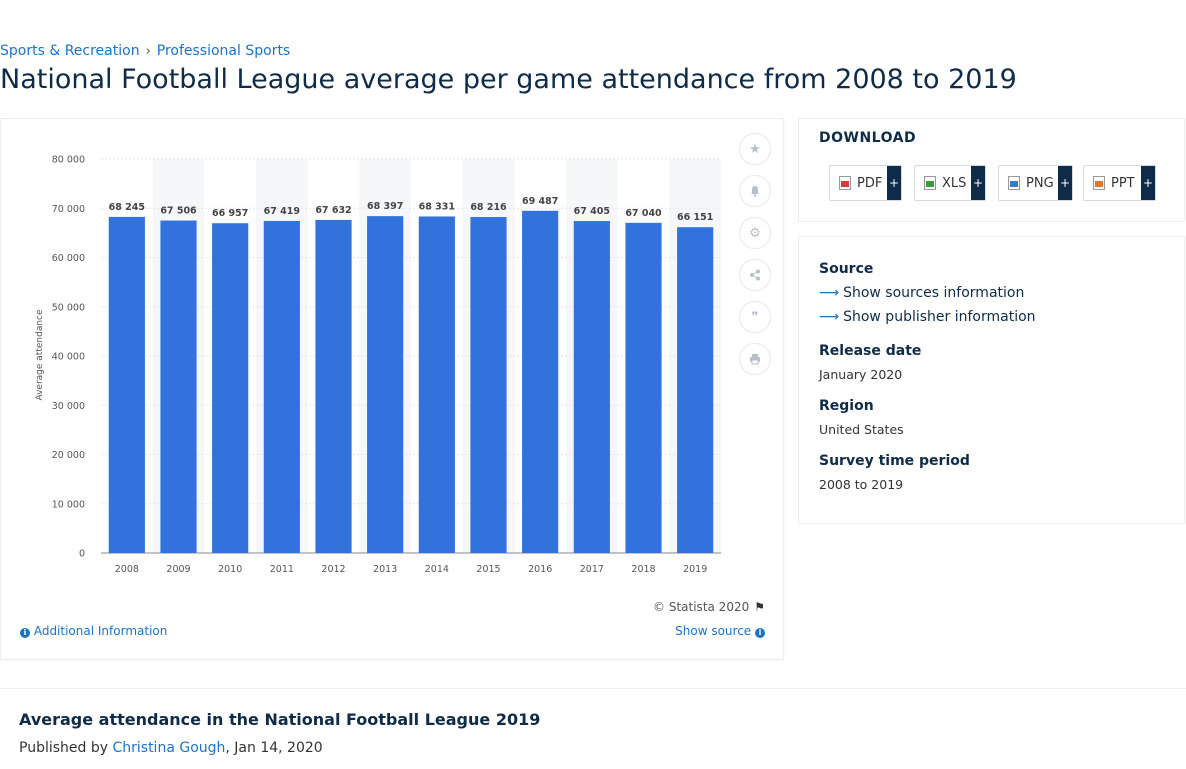 Image resolution: width=1186 pixels, height=769 pixels. I want to click on bar-2009, so click(178, 386).